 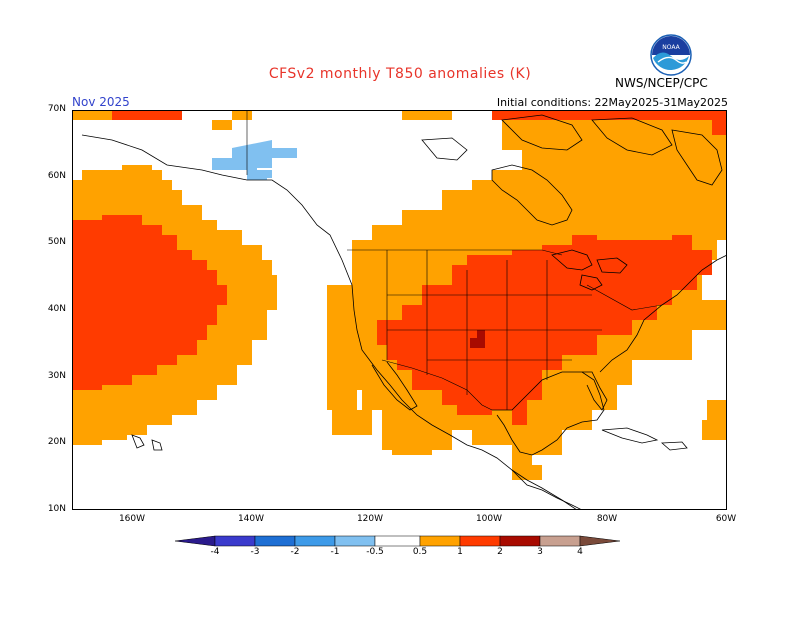 What do you see at coordinates (612, 102) in the screenshot?
I see `initial-conditions: Initial conditions: 22May2025-31May2025` at bounding box center [612, 102].